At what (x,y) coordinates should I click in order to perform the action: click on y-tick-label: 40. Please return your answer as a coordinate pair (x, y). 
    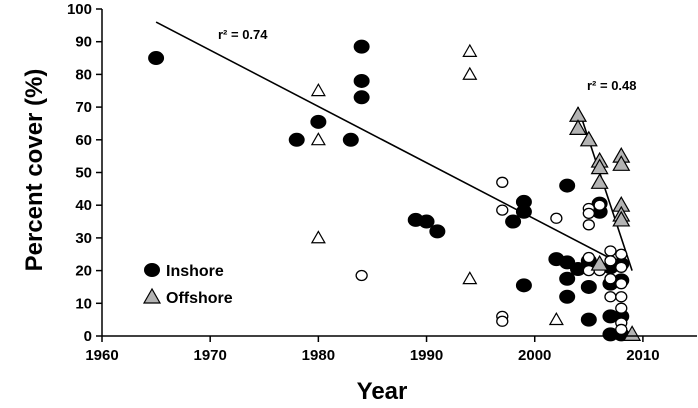
    Looking at the image, I should click on (83, 205).